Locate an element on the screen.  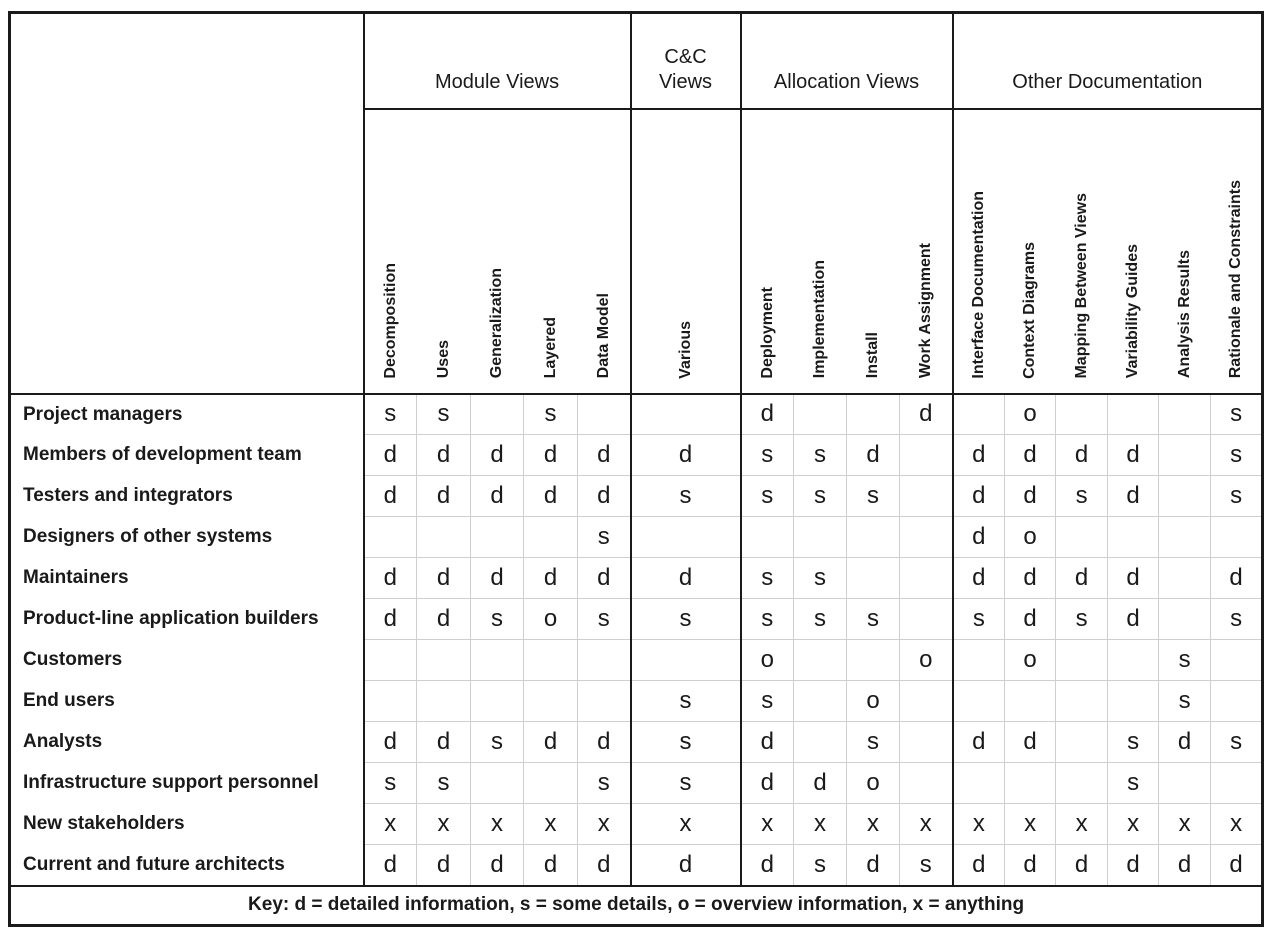
cell-9-6: d is located at coordinates (766, 783).